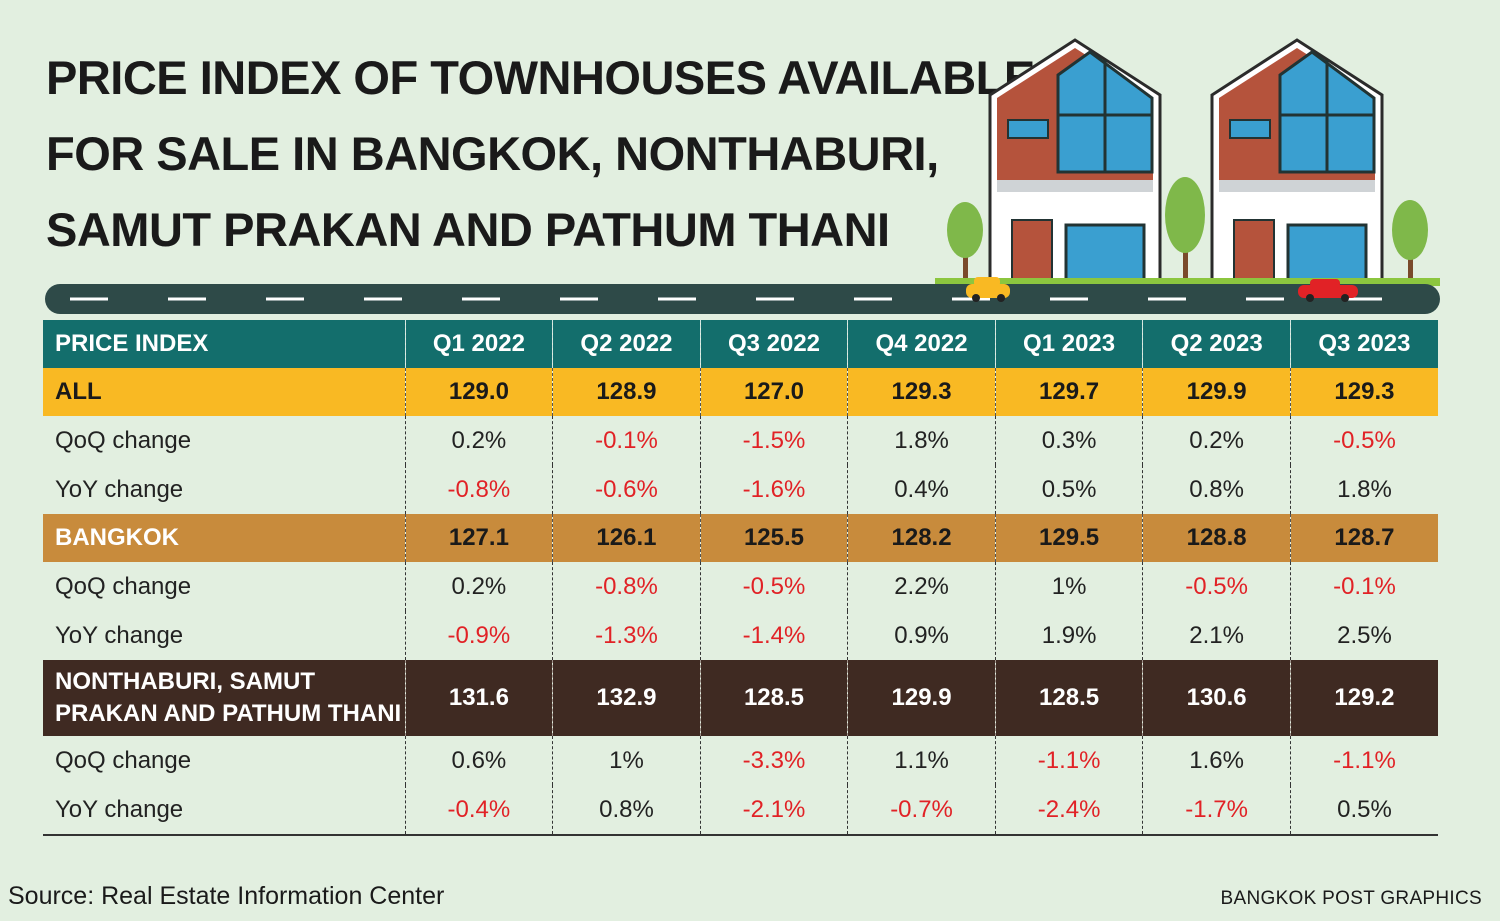 This screenshot has width=1500, height=921. I want to click on title-line: FOR SALE IN BANGKOK, NONTHABURI,, so click(492, 153).